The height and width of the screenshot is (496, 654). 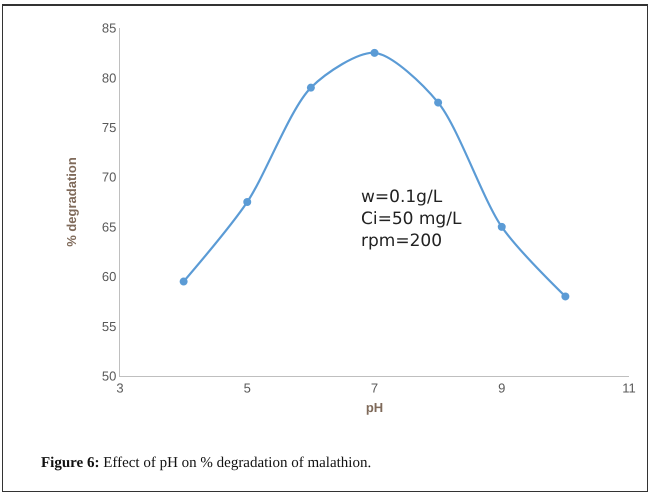 What do you see at coordinates (109, 177) in the screenshot?
I see `y-tick-label: 70` at bounding box center [109, 177].